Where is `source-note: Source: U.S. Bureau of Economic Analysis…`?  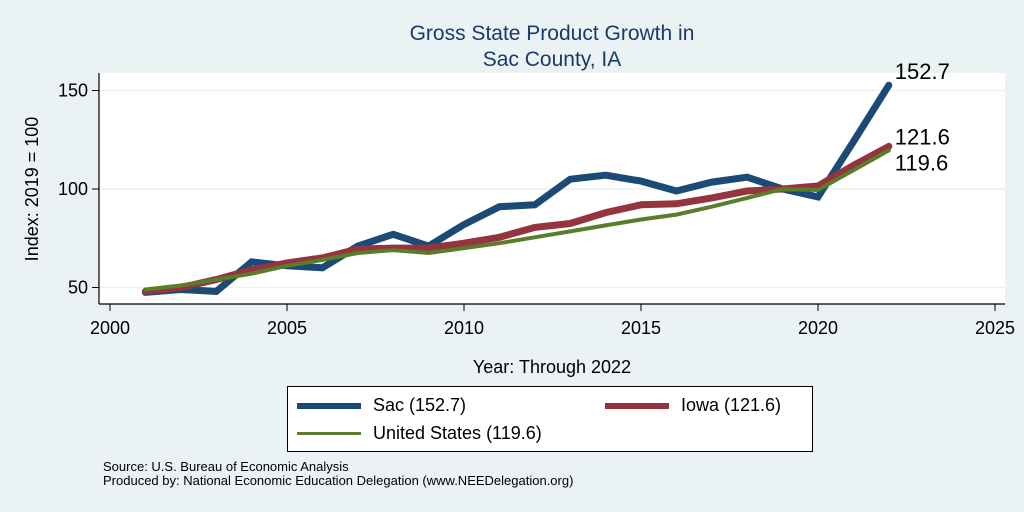
source-note: Source: U.S. Bureau of Economic Analysis… is located at coordinates (338, 474).